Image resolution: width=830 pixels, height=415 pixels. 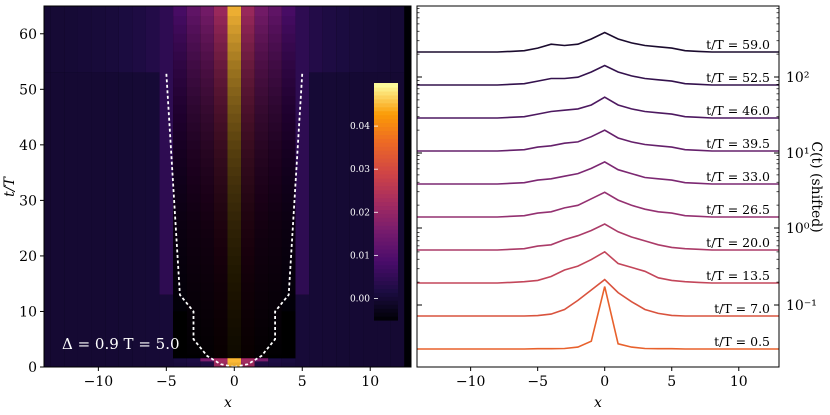 I want to click on heatmap-xlabel: x, so click(x=228, y=403).